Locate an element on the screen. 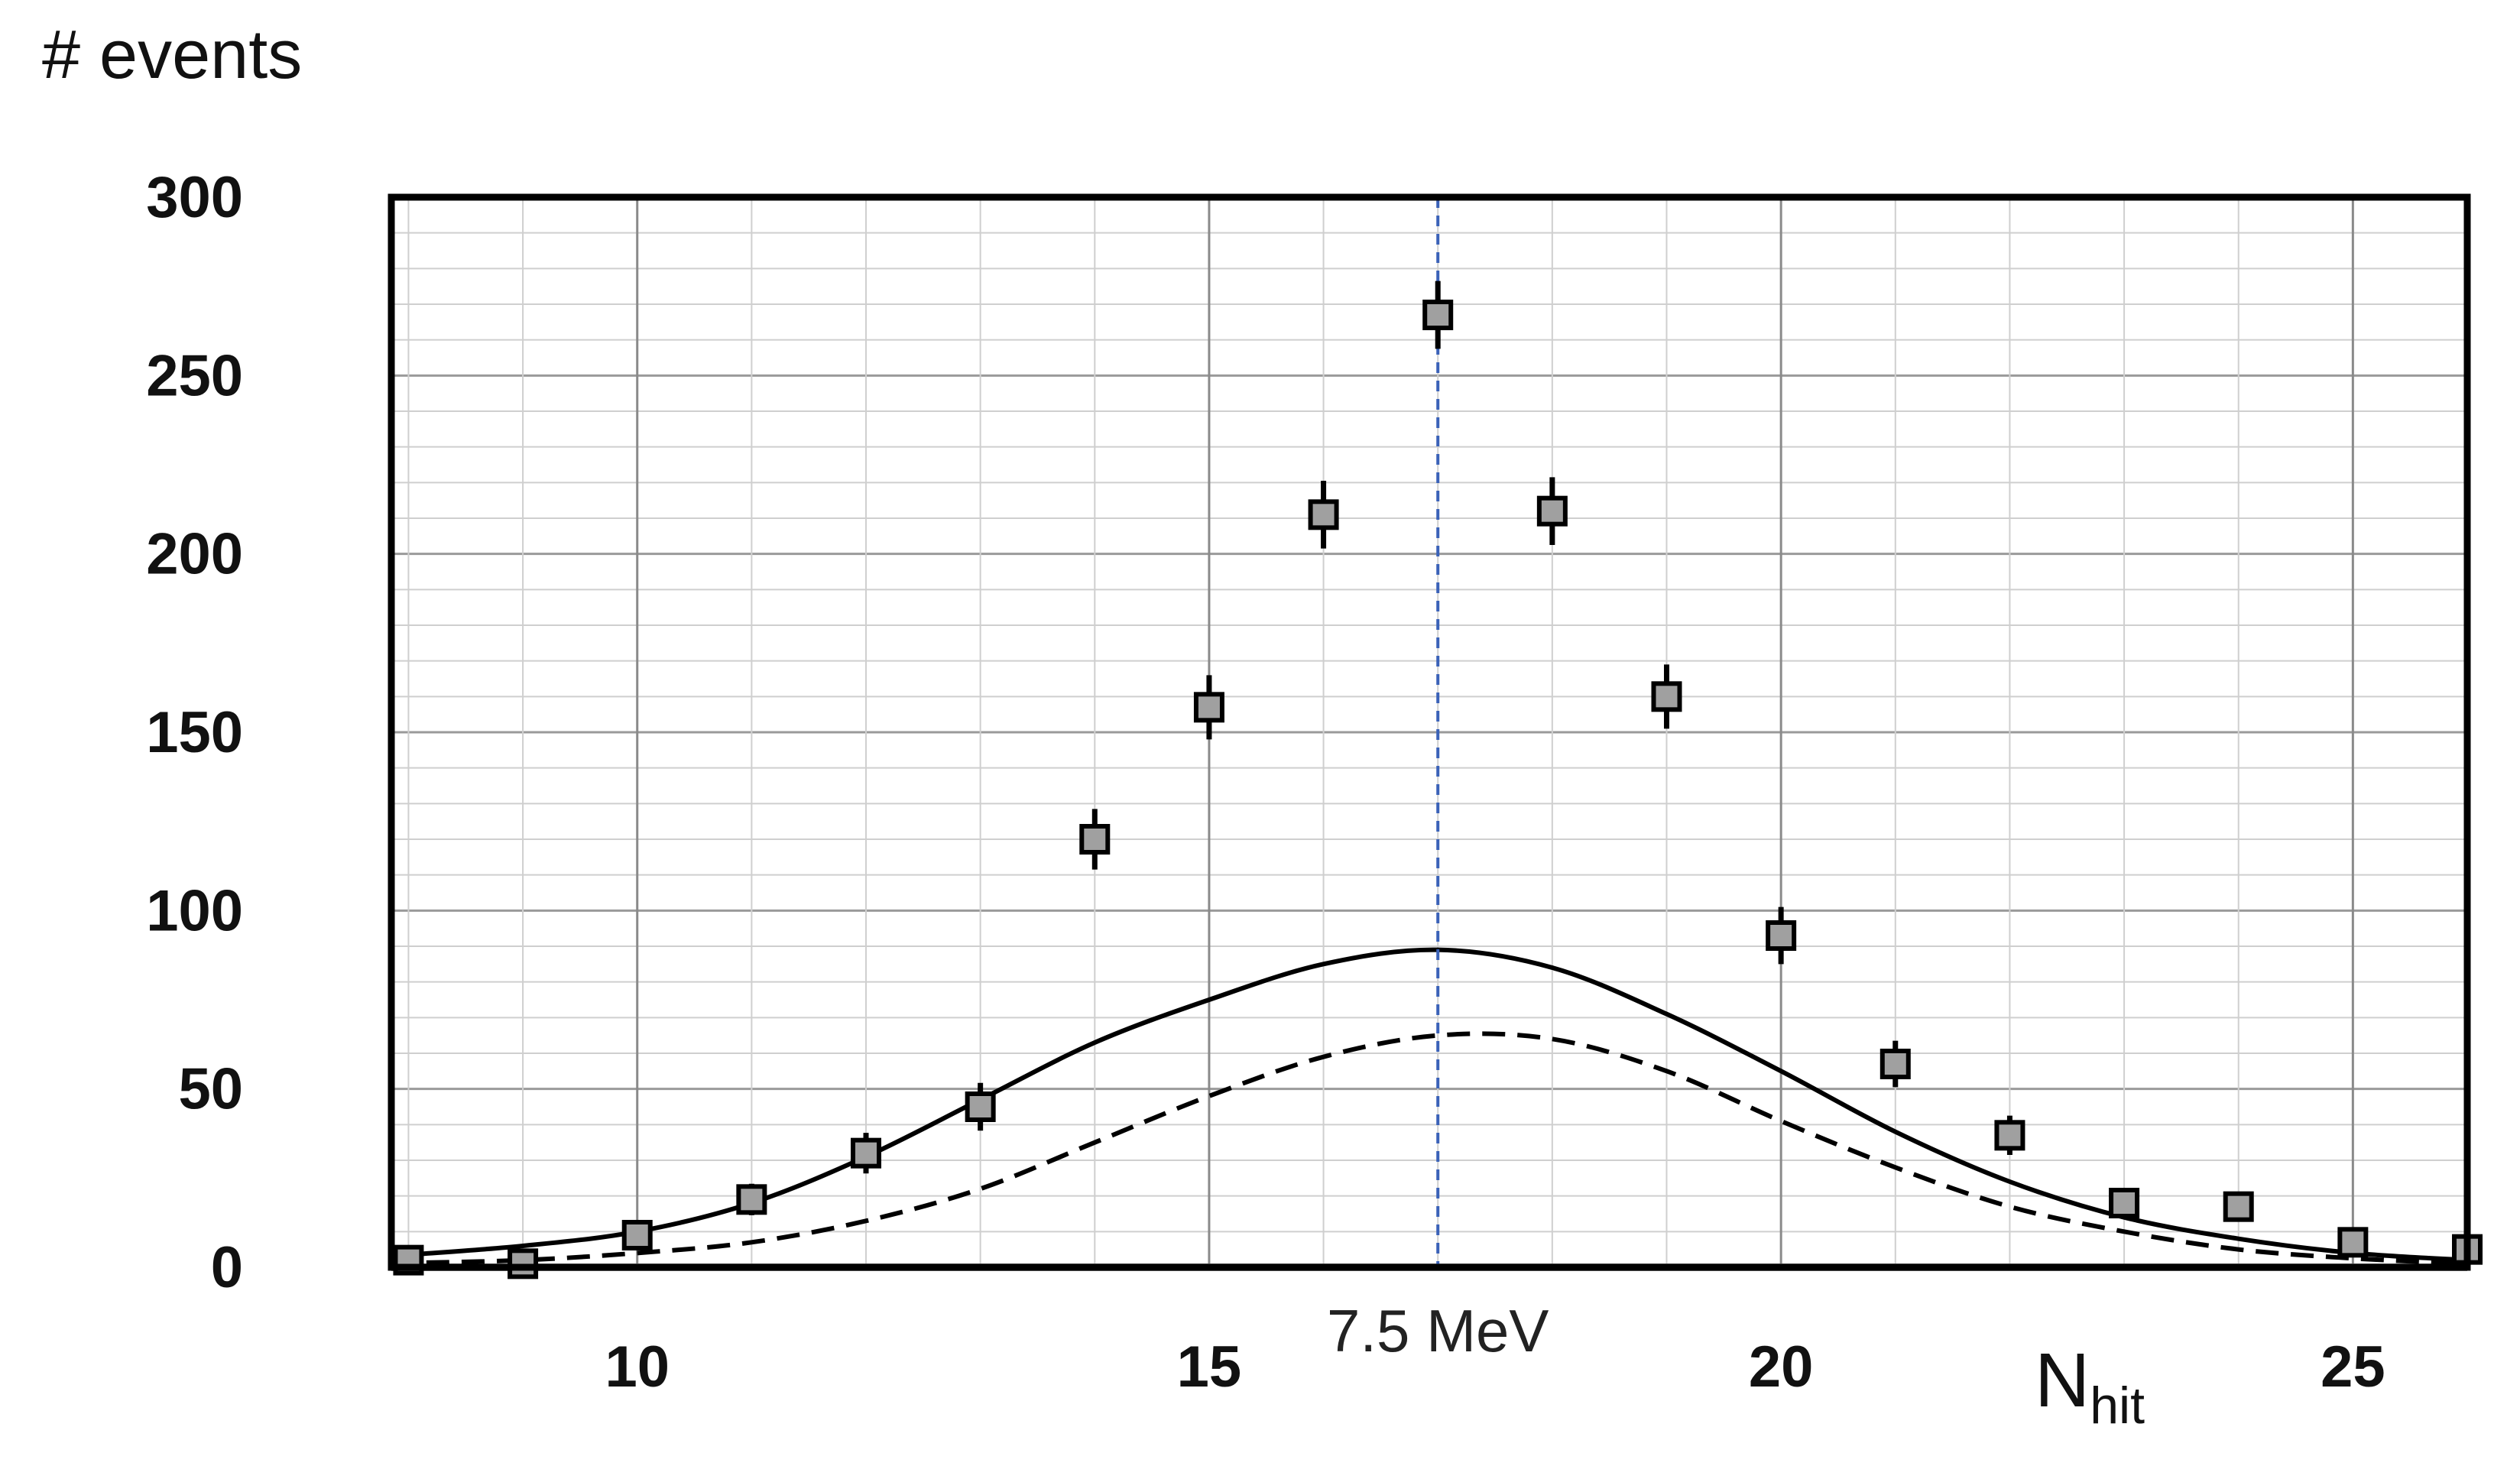  x-tick-label: 25 is located at coordinates (2353, 1368).